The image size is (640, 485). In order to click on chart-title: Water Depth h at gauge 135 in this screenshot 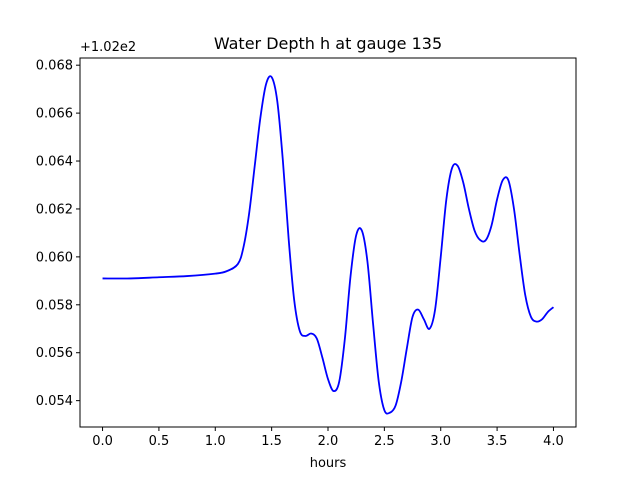, I will do `click(328, 43)`.